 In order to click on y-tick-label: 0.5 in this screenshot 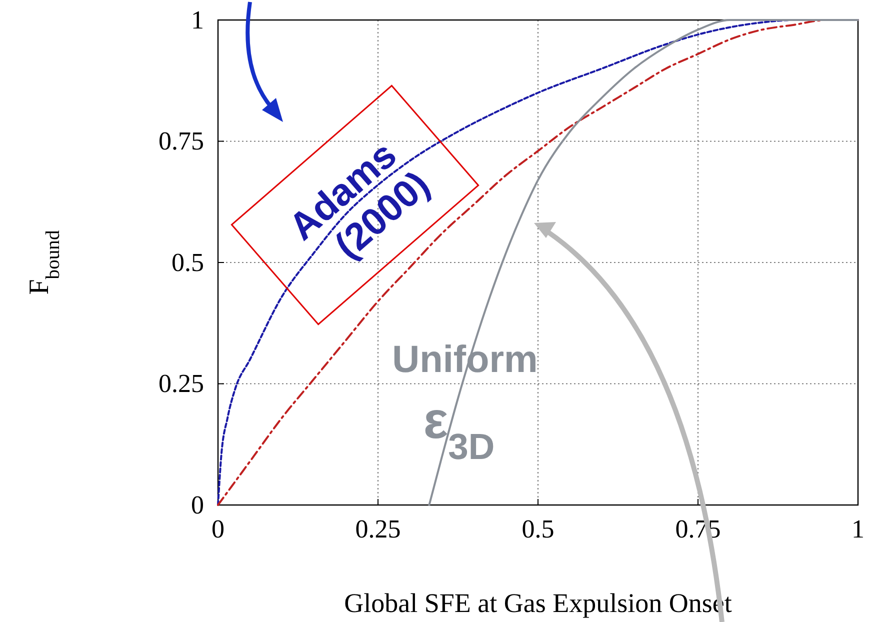, I will do `click(188, 262)`.